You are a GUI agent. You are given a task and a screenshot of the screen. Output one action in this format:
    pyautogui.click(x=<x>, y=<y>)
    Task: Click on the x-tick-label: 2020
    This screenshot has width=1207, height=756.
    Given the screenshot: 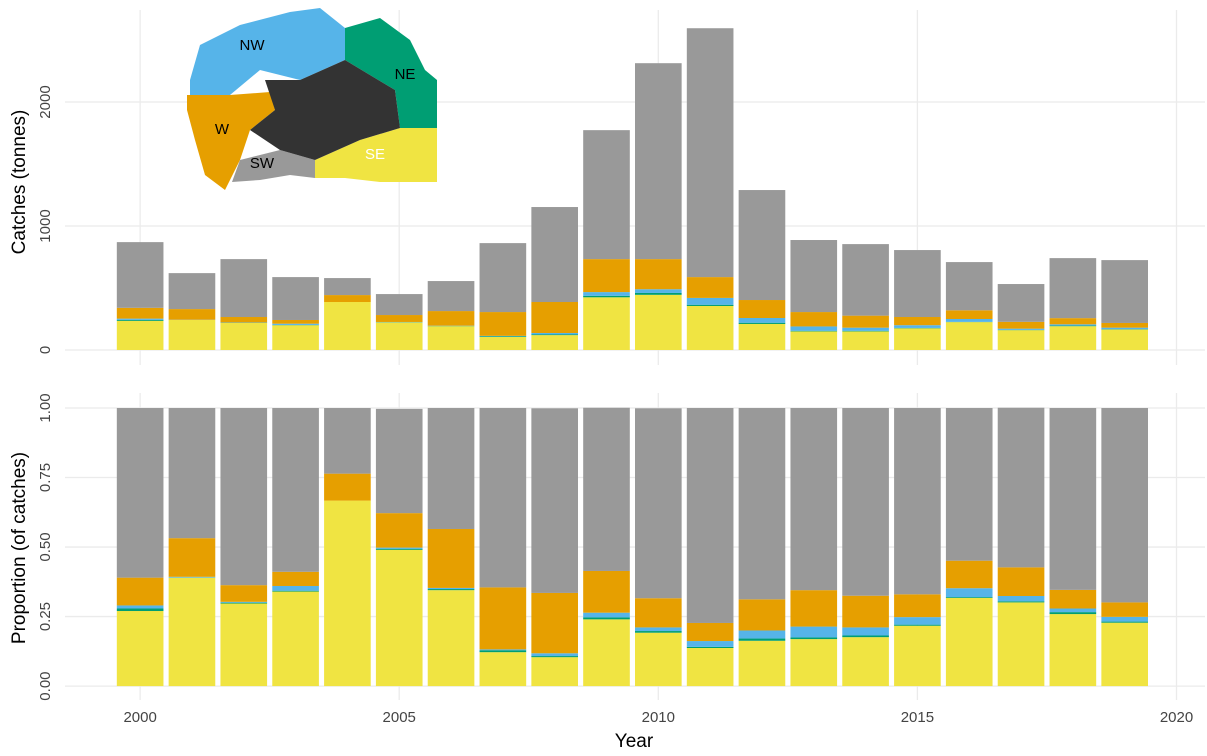 What is the action you would take?
    pyautogui.click(x=1176, y=717)
    